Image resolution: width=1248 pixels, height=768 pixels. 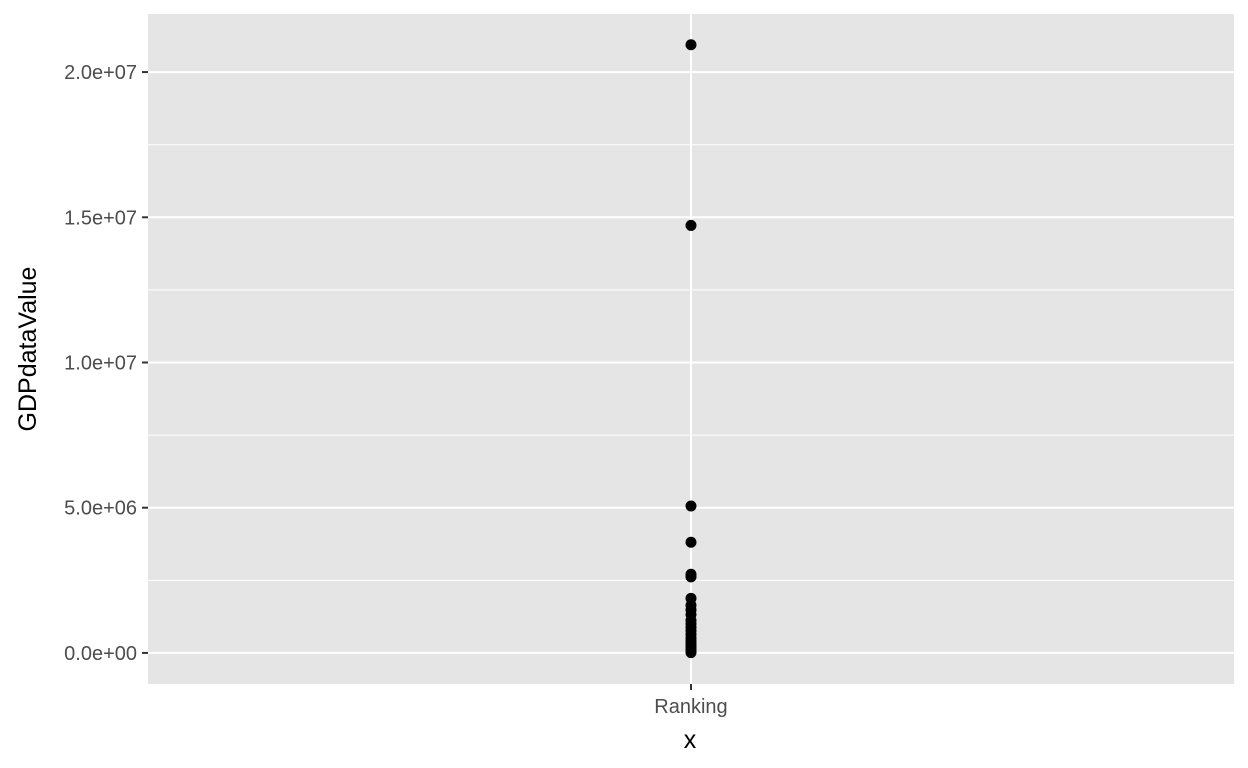 I want to click on y-tick-label: 0.0e+00, so click(x=100, y=654).